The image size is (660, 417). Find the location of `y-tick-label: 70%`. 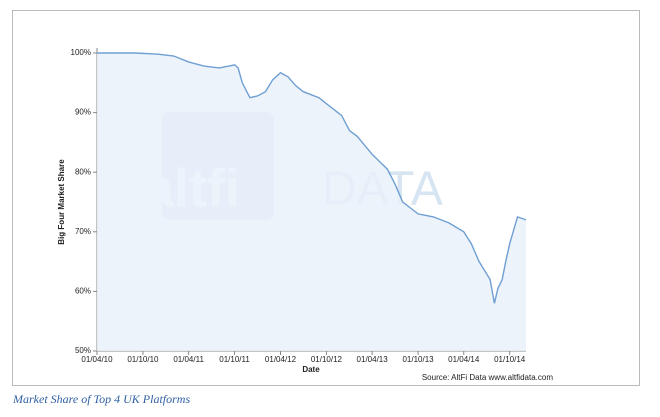

y-tick-label: 70% is located at coordinates (83, 231).